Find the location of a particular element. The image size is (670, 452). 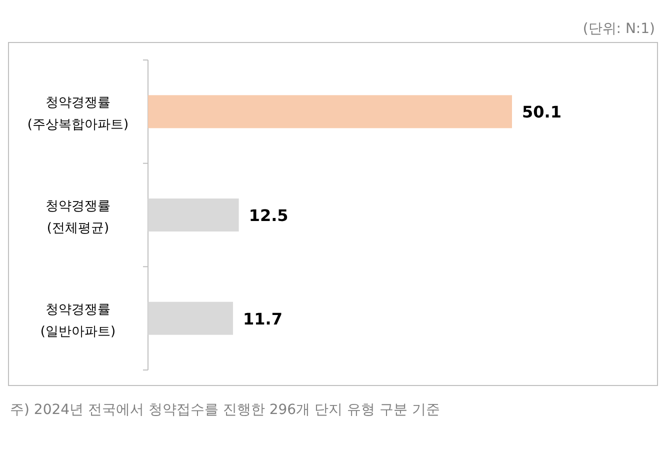

text: (단위: N:1) is located at coordinates (618, 29).